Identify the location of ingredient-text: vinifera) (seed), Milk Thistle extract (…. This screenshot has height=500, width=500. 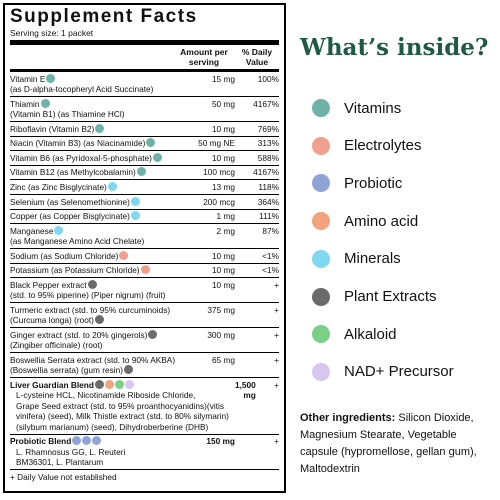
(122, 416).